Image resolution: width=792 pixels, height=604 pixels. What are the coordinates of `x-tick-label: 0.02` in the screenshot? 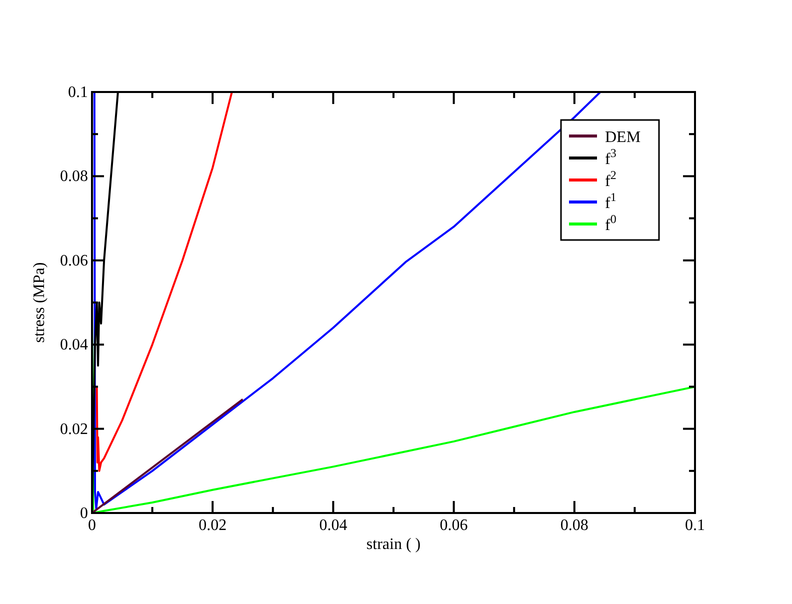 It's located at (212, 525).